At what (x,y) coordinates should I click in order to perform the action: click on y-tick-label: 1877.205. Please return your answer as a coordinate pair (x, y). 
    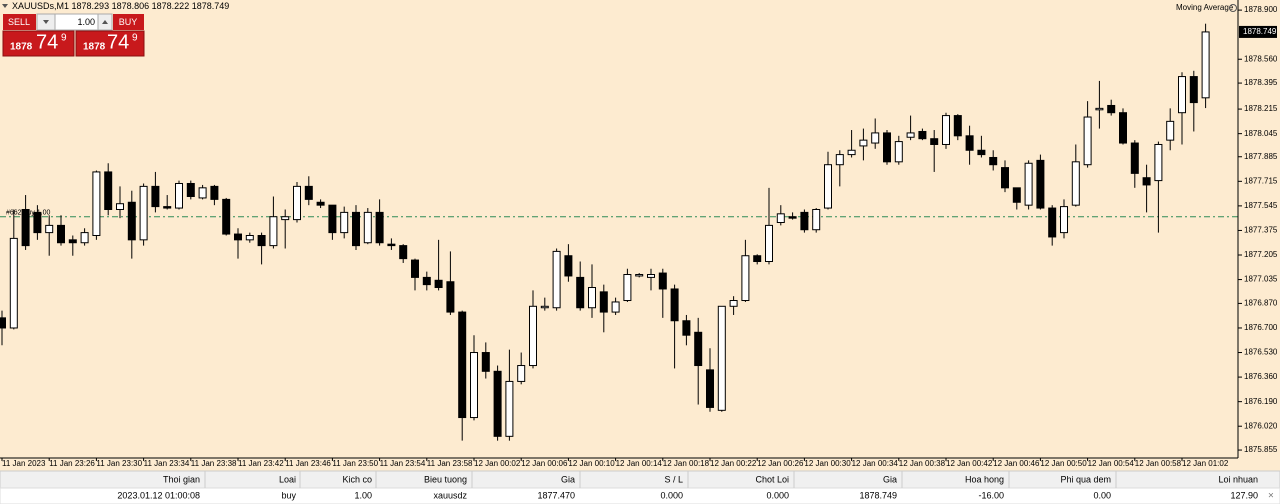
    Looking at the image, I should click on (1261, 254).